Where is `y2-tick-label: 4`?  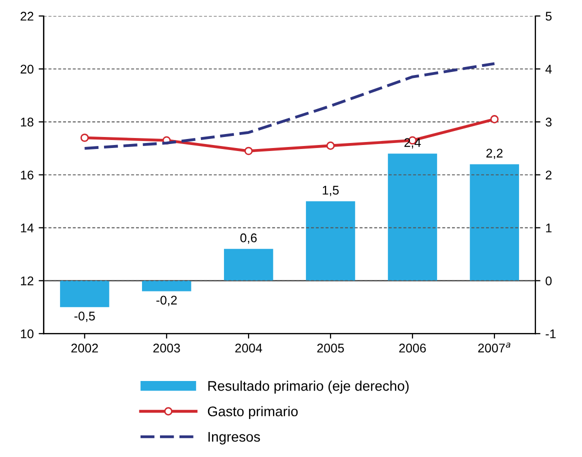
y2-tick-label: 4 is located at coordinates (548, 69).